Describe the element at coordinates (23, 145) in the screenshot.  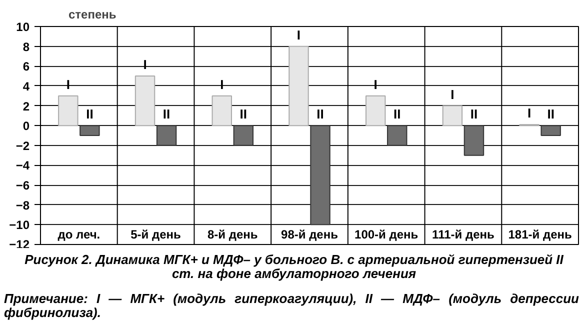
I see `y-tick-label: −2` at that location.